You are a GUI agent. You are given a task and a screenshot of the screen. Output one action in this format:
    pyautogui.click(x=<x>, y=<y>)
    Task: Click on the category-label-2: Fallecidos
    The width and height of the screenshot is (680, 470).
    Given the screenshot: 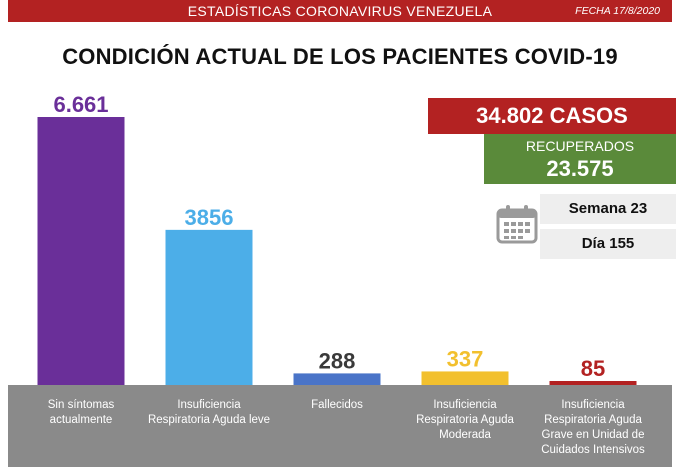 What is the action you would take?
    pyautogui.click(x=337, y=405)
    